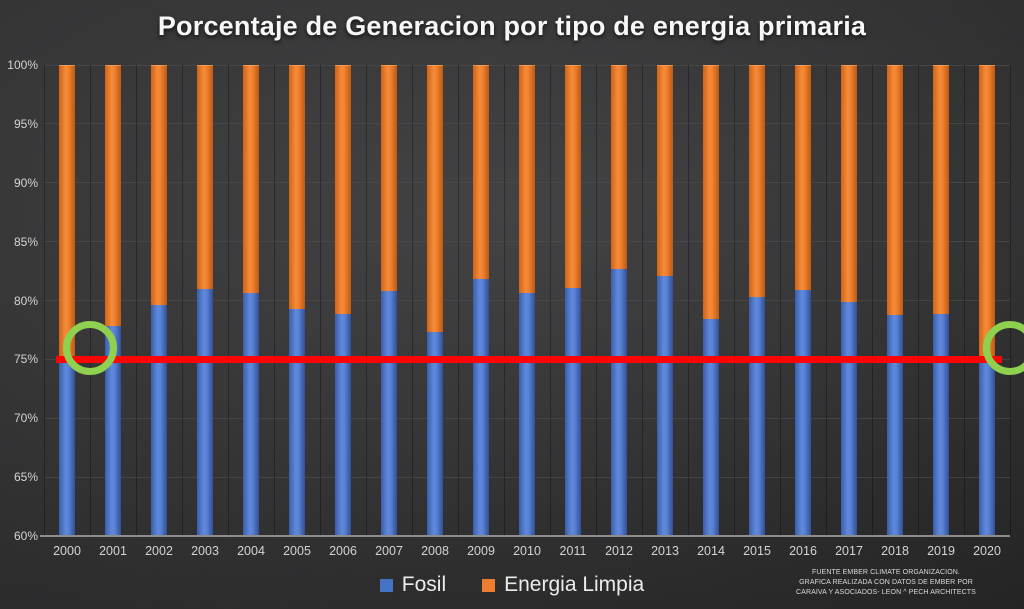 The width and height of the screenshot is (1024, 609). I want to click on legend: Fosil Energia Limpia, so click(512, 585).